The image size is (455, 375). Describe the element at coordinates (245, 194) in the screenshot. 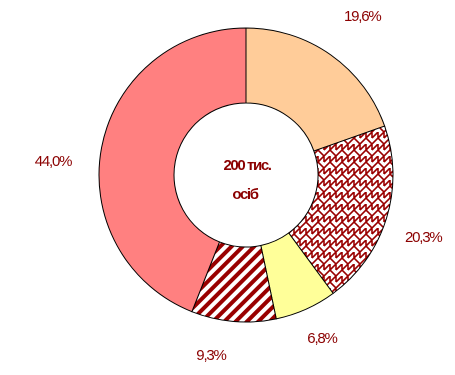

I see `center-label-line2: осіб` at that location.